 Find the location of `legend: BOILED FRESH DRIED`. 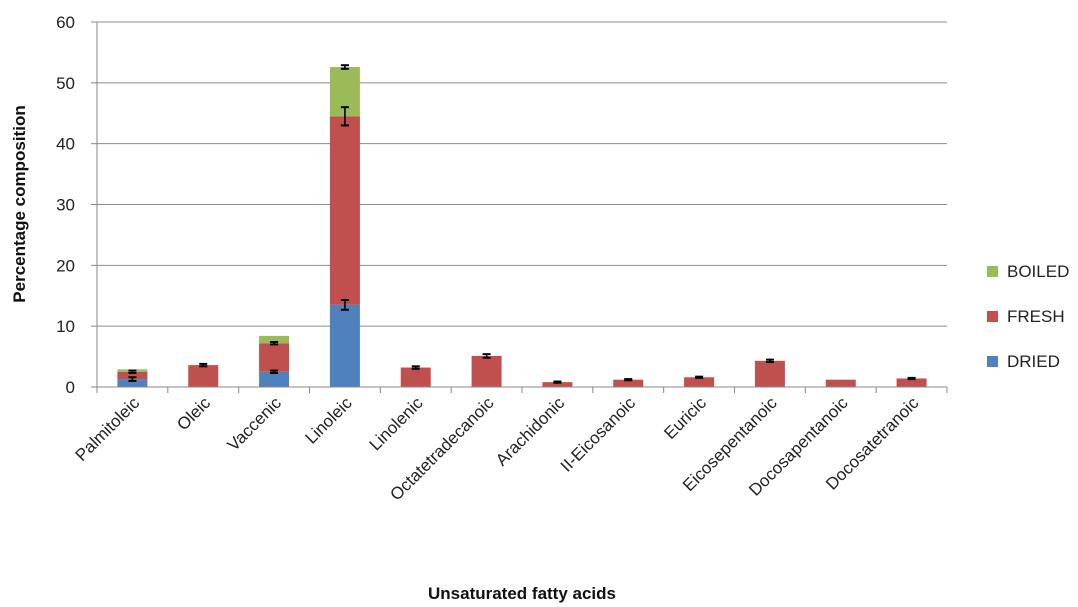

legend: BOILED FRESH DRIED is located at coordinates (1028, 316).